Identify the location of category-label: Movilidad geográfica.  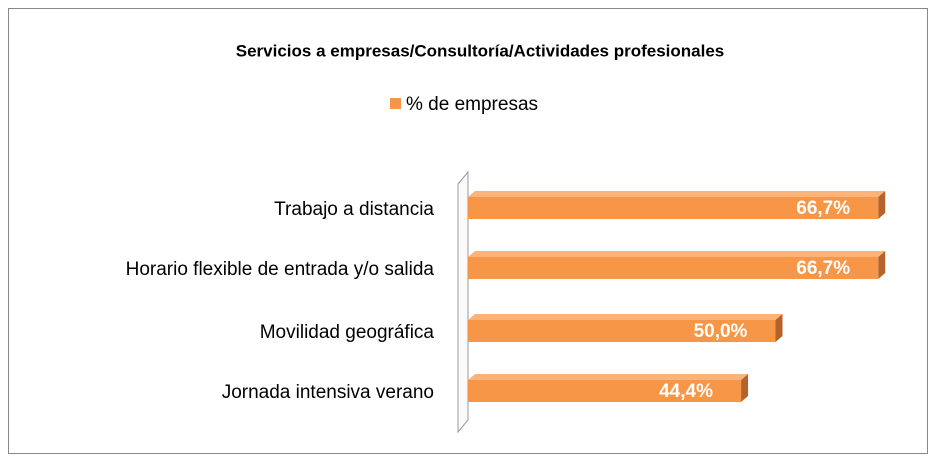
(347, 332).